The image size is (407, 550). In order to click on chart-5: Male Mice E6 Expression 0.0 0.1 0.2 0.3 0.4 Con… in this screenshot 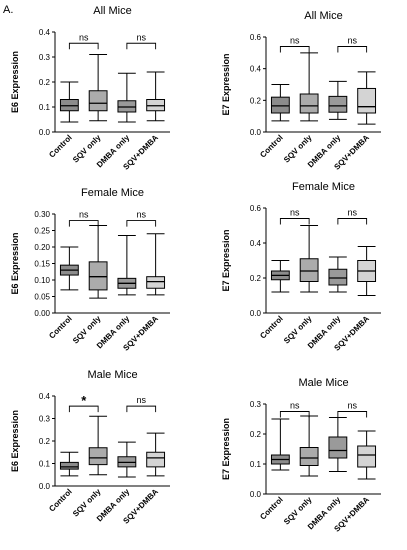, I will do `click(90, 447)`.